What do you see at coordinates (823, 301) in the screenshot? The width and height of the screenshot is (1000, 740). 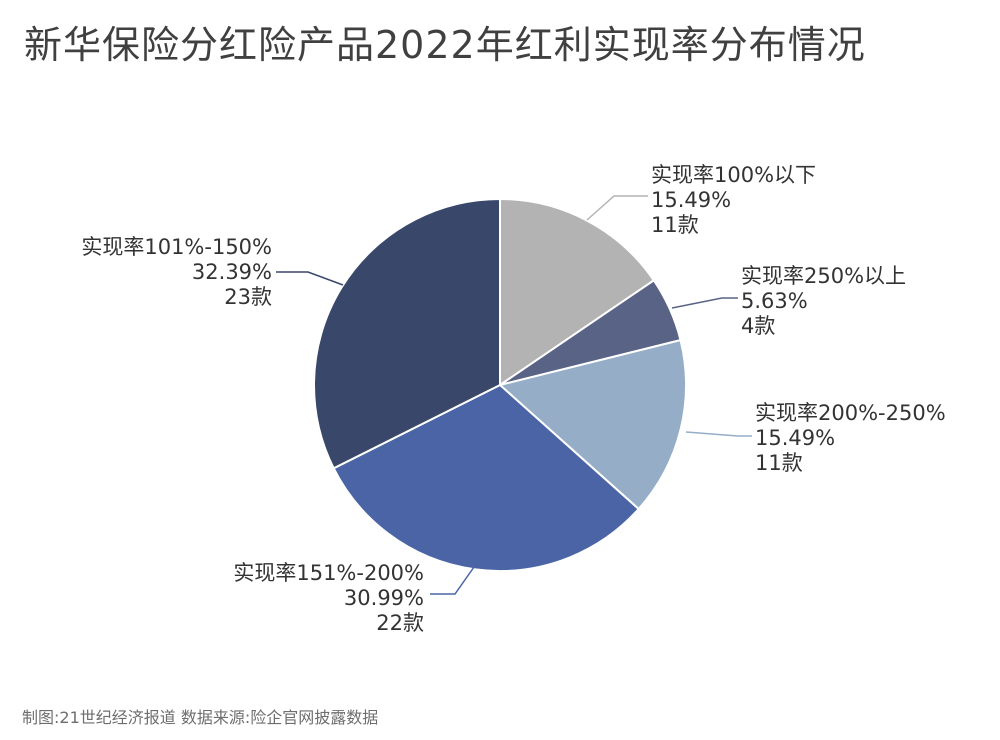 I see `slice-label: 实现率250%以上 5.63% 4款` at bounding box center [823, 301].